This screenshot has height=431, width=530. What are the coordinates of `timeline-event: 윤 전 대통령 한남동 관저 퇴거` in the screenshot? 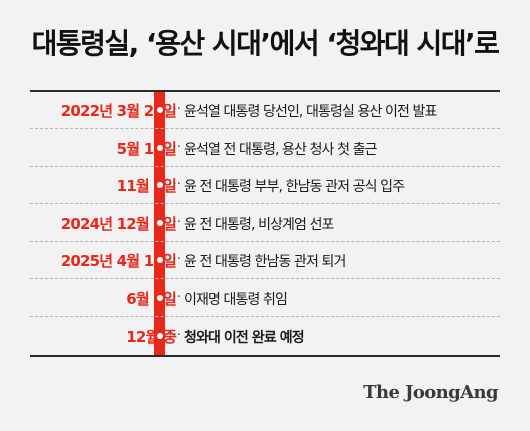 It's located at (265, 262).